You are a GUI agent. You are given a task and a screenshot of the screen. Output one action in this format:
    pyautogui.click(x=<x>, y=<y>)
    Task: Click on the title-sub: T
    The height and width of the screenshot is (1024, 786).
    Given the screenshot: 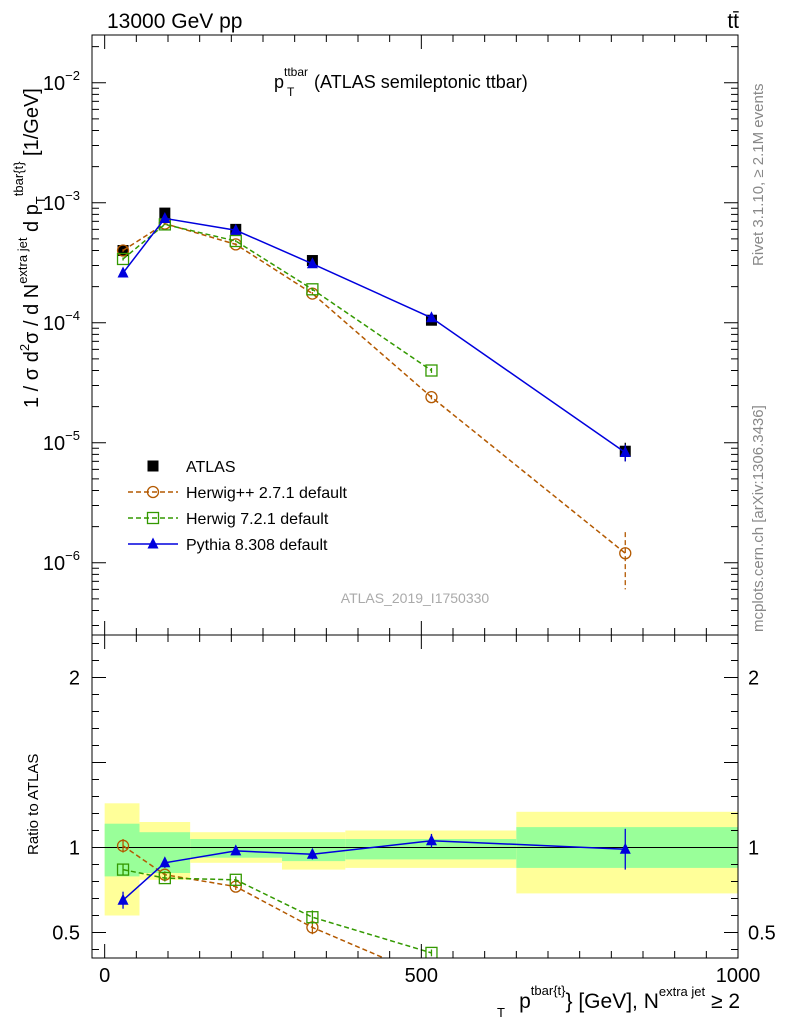 What is the action you would take?
    pyautogui.click(x=291, y=92)
    